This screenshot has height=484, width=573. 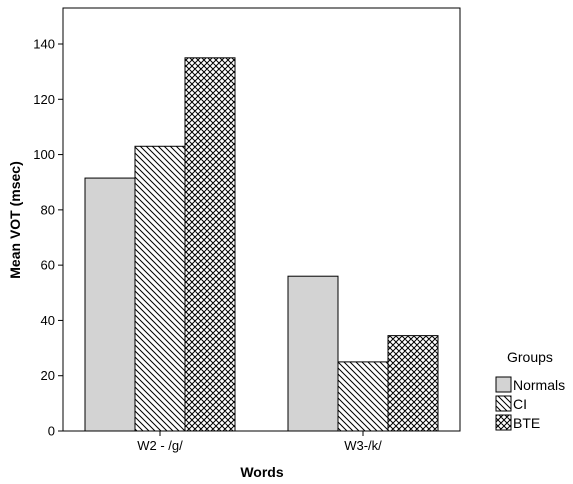 I want to click on y-axis-title: Mean VOT (msec), so click(x=15, y=219).